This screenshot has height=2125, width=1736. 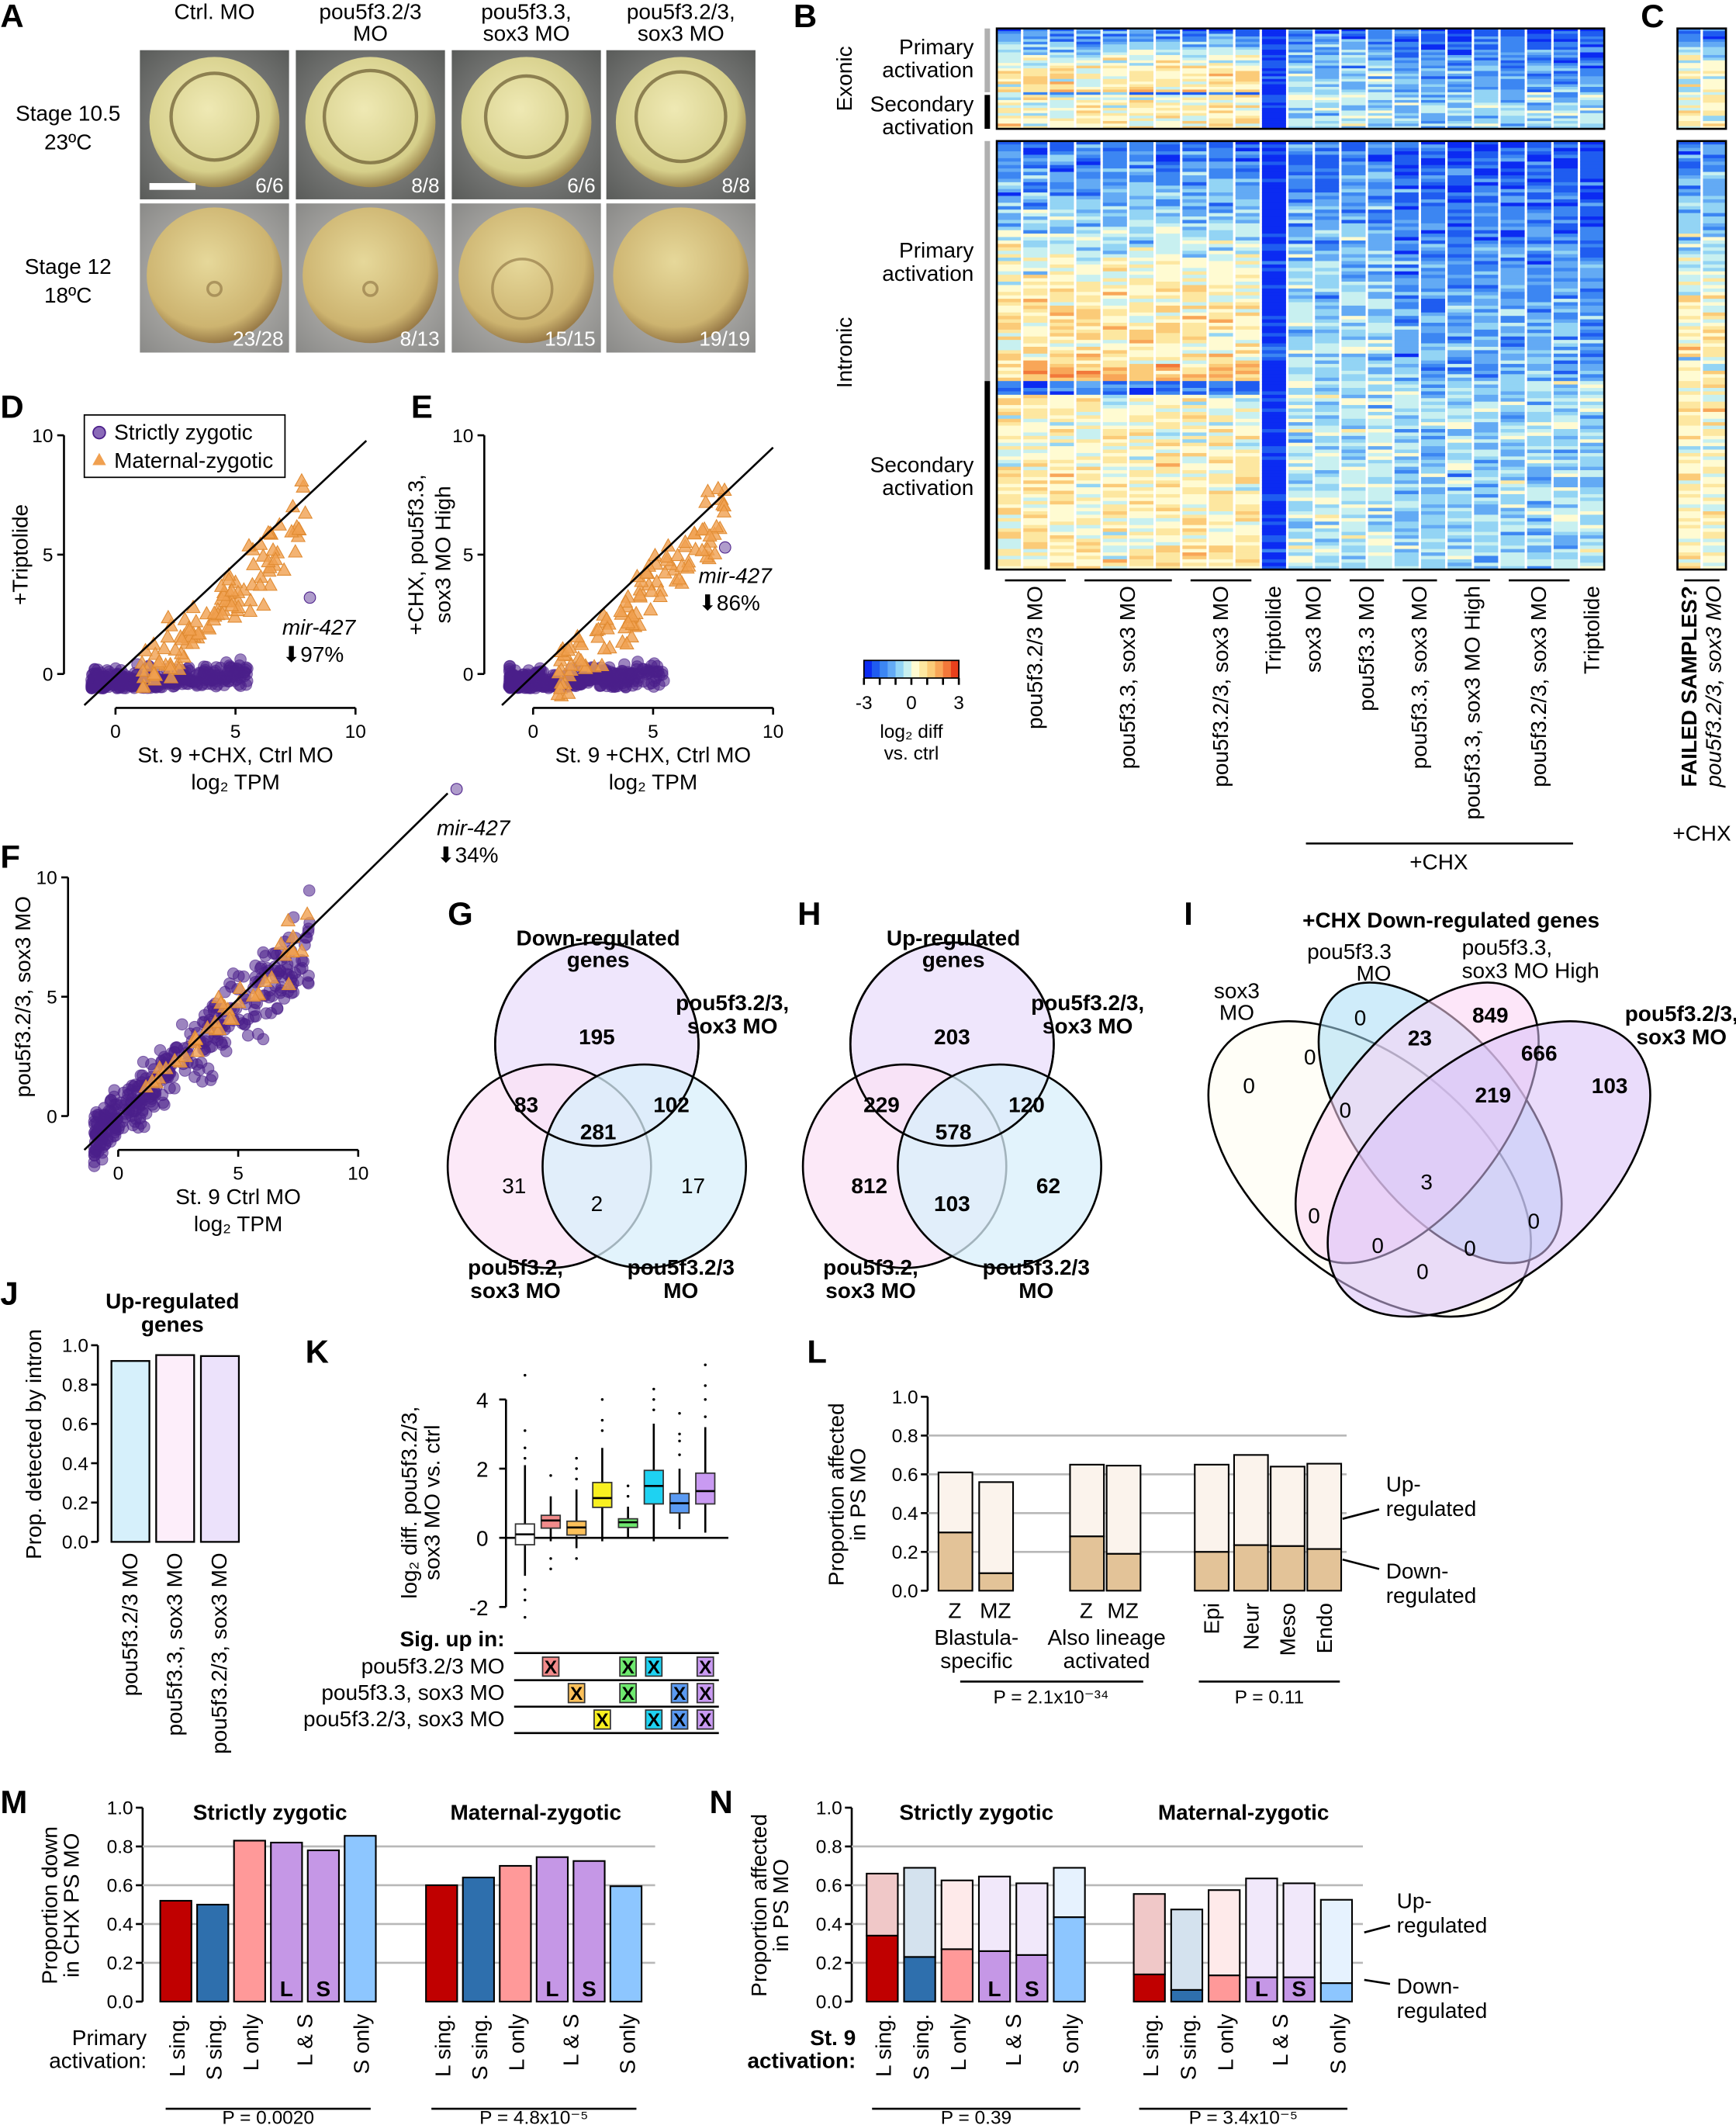 What do you see at coordinates (20, 554) in the screenshot?
I see `y-axis-label: +Triptolide` at bounding box center [20, 554].